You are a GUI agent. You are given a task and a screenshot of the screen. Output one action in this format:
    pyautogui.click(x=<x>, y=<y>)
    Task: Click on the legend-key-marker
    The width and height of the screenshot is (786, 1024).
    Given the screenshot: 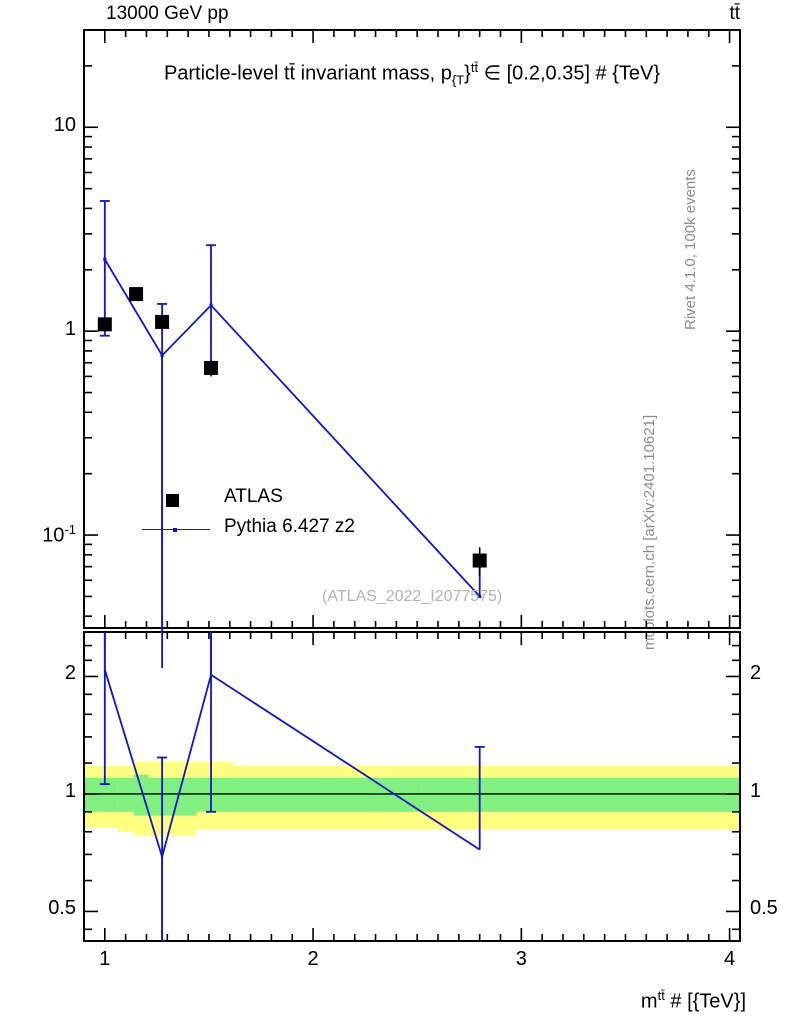 What is the action you would take?
    pyautogui.click(x=176, y=499)
    